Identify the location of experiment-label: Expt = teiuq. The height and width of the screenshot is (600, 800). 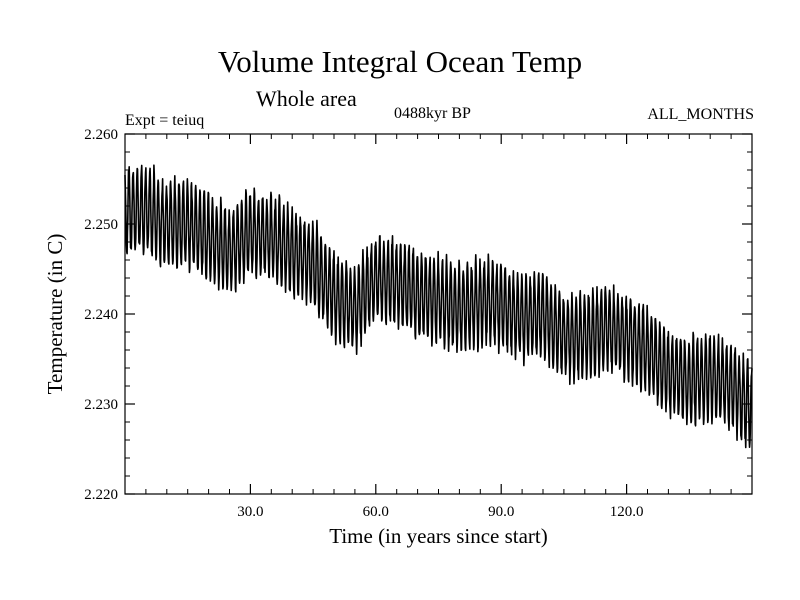
(165, 120).